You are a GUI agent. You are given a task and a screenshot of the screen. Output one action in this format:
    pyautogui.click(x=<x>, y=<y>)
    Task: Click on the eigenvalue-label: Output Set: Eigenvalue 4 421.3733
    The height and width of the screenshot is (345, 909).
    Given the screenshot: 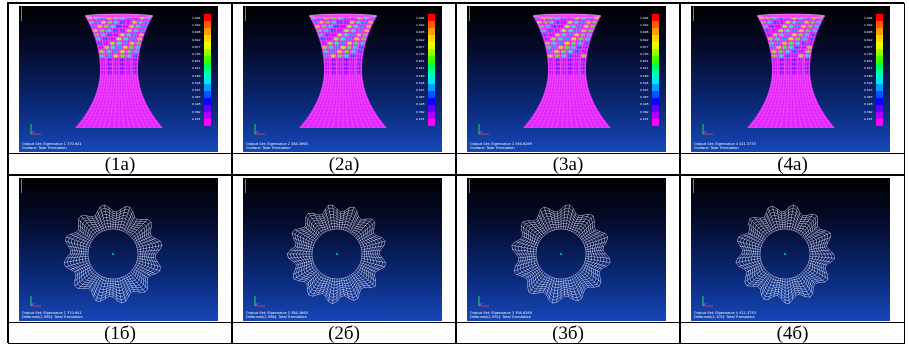 What is the action you would take?
    pyautogui.click(x=725, y=144)
    